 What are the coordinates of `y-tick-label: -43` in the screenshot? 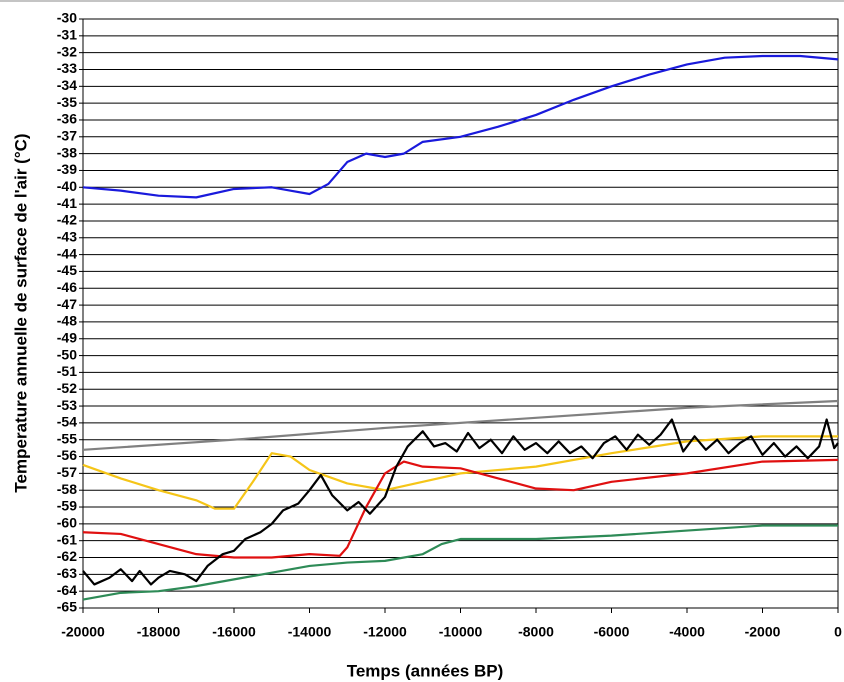 It's located at (67, 236).